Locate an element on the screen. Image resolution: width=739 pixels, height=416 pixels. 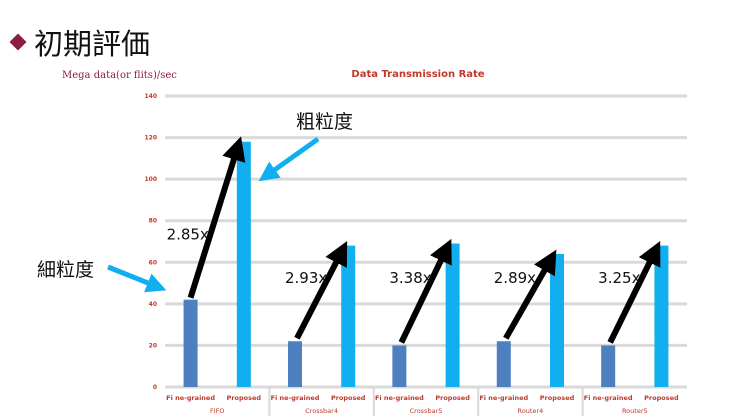
speedup-labels: 2.85x 2.93x 3.38x 2.89x 3.25x is located at coordinates (404, 256).